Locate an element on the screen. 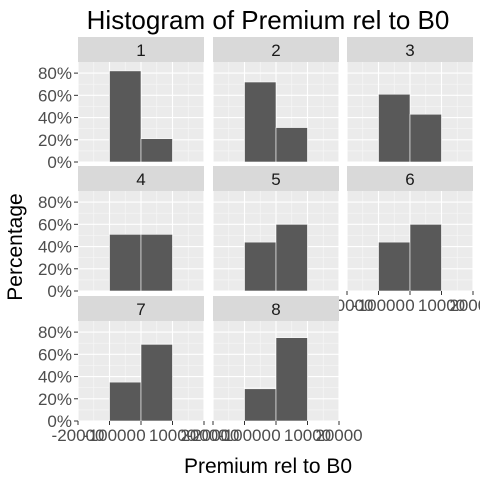  facet-panel-1: 1 0% 20% 40% 60% 80% is located at coordinates (121, 104).